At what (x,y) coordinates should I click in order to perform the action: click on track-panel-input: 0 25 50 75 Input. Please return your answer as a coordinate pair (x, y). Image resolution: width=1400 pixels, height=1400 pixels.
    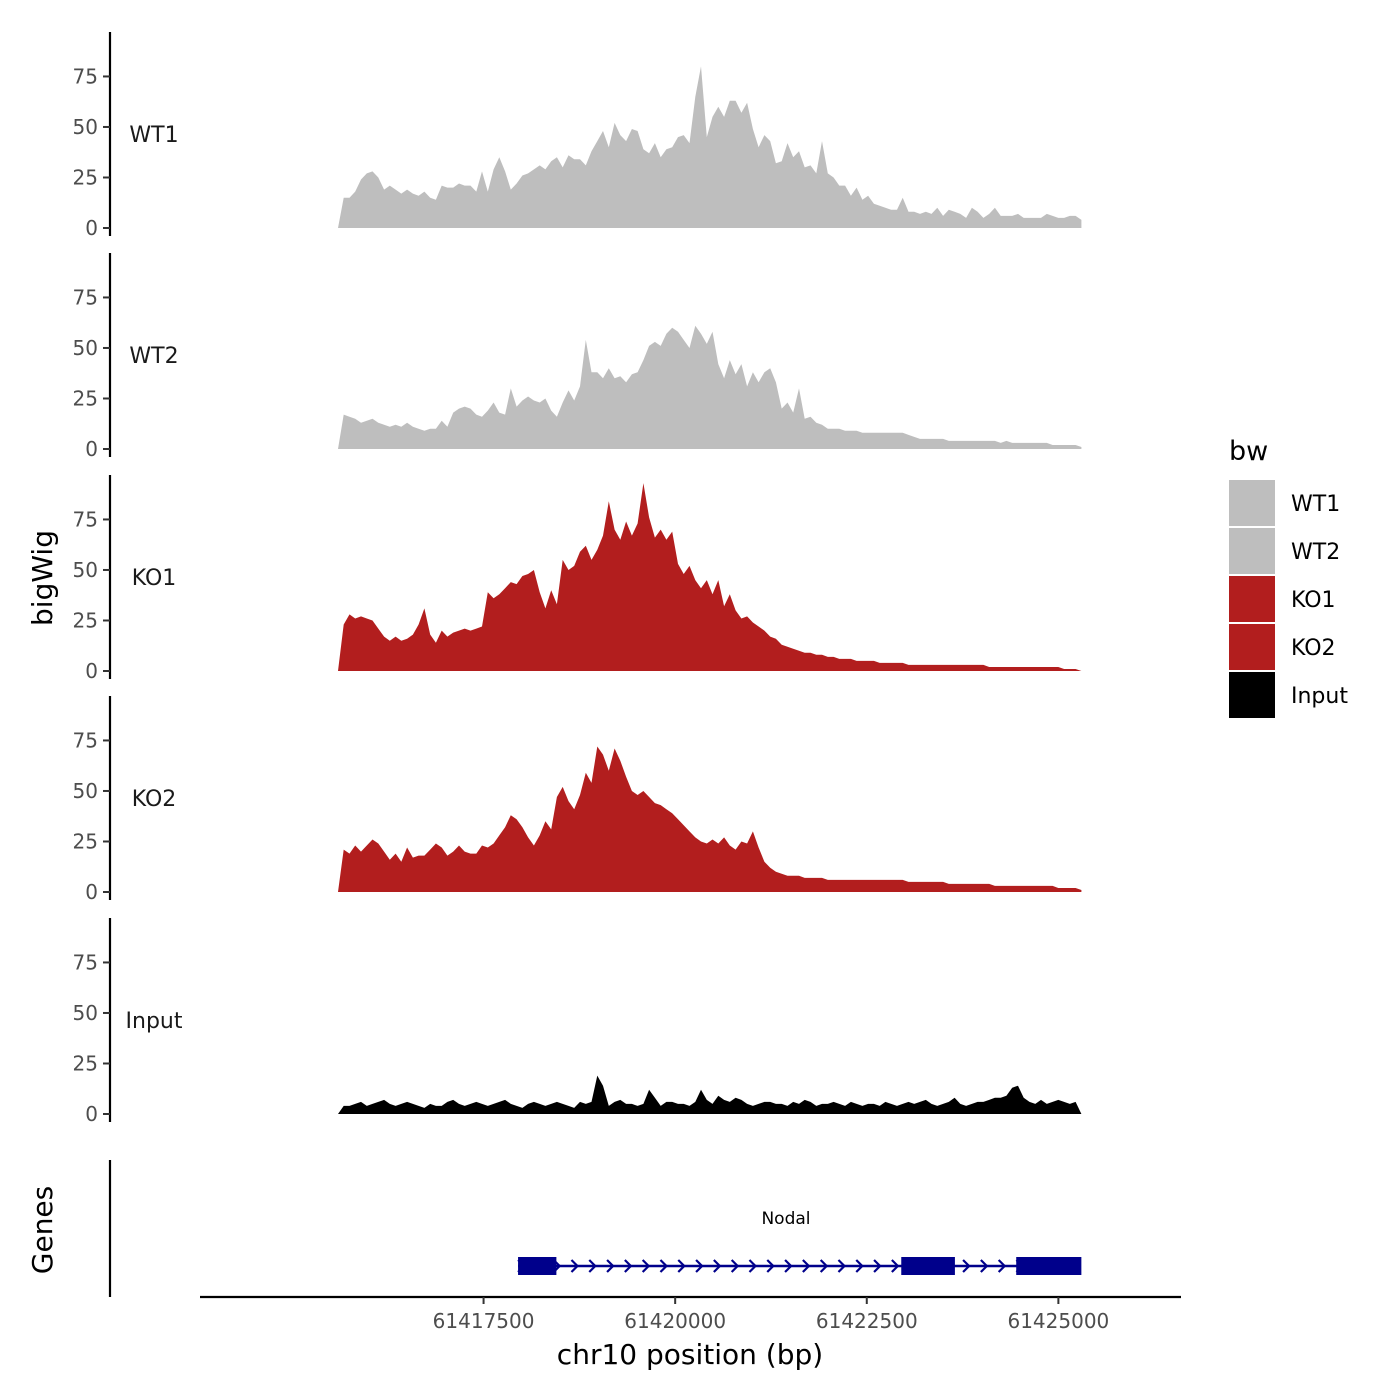
    Looking at the image, I should click on (577, 1022).